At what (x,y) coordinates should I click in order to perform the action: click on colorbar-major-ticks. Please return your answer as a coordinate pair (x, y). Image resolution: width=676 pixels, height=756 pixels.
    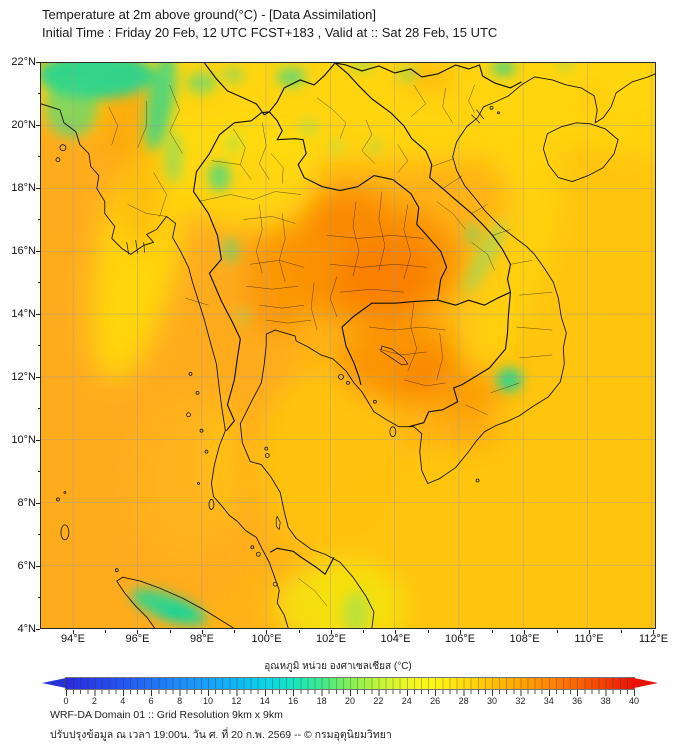
    Looking at the image, I should click on (350, 693).